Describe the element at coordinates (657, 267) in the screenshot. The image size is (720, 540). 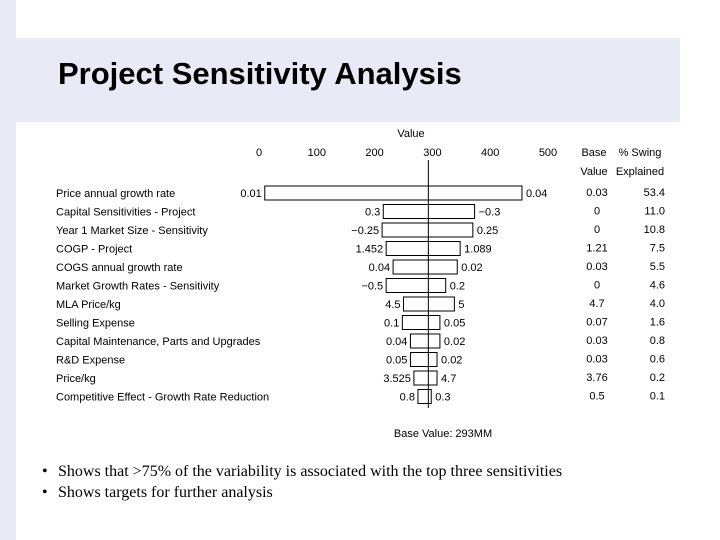
I see `swing-cell: 5.5` at that location.